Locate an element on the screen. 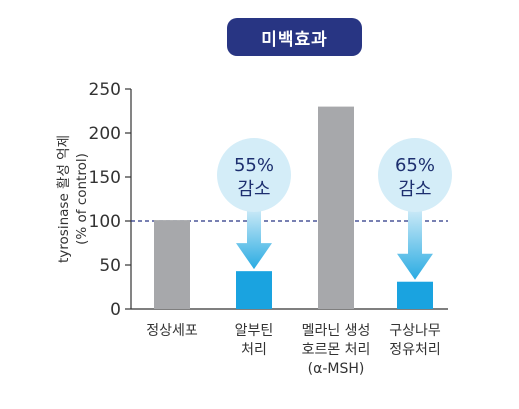 Image resolution: width=519 pixels, height=409 pixels. chart-title-badge: 미백효과 is located at coordinates (294, 37).